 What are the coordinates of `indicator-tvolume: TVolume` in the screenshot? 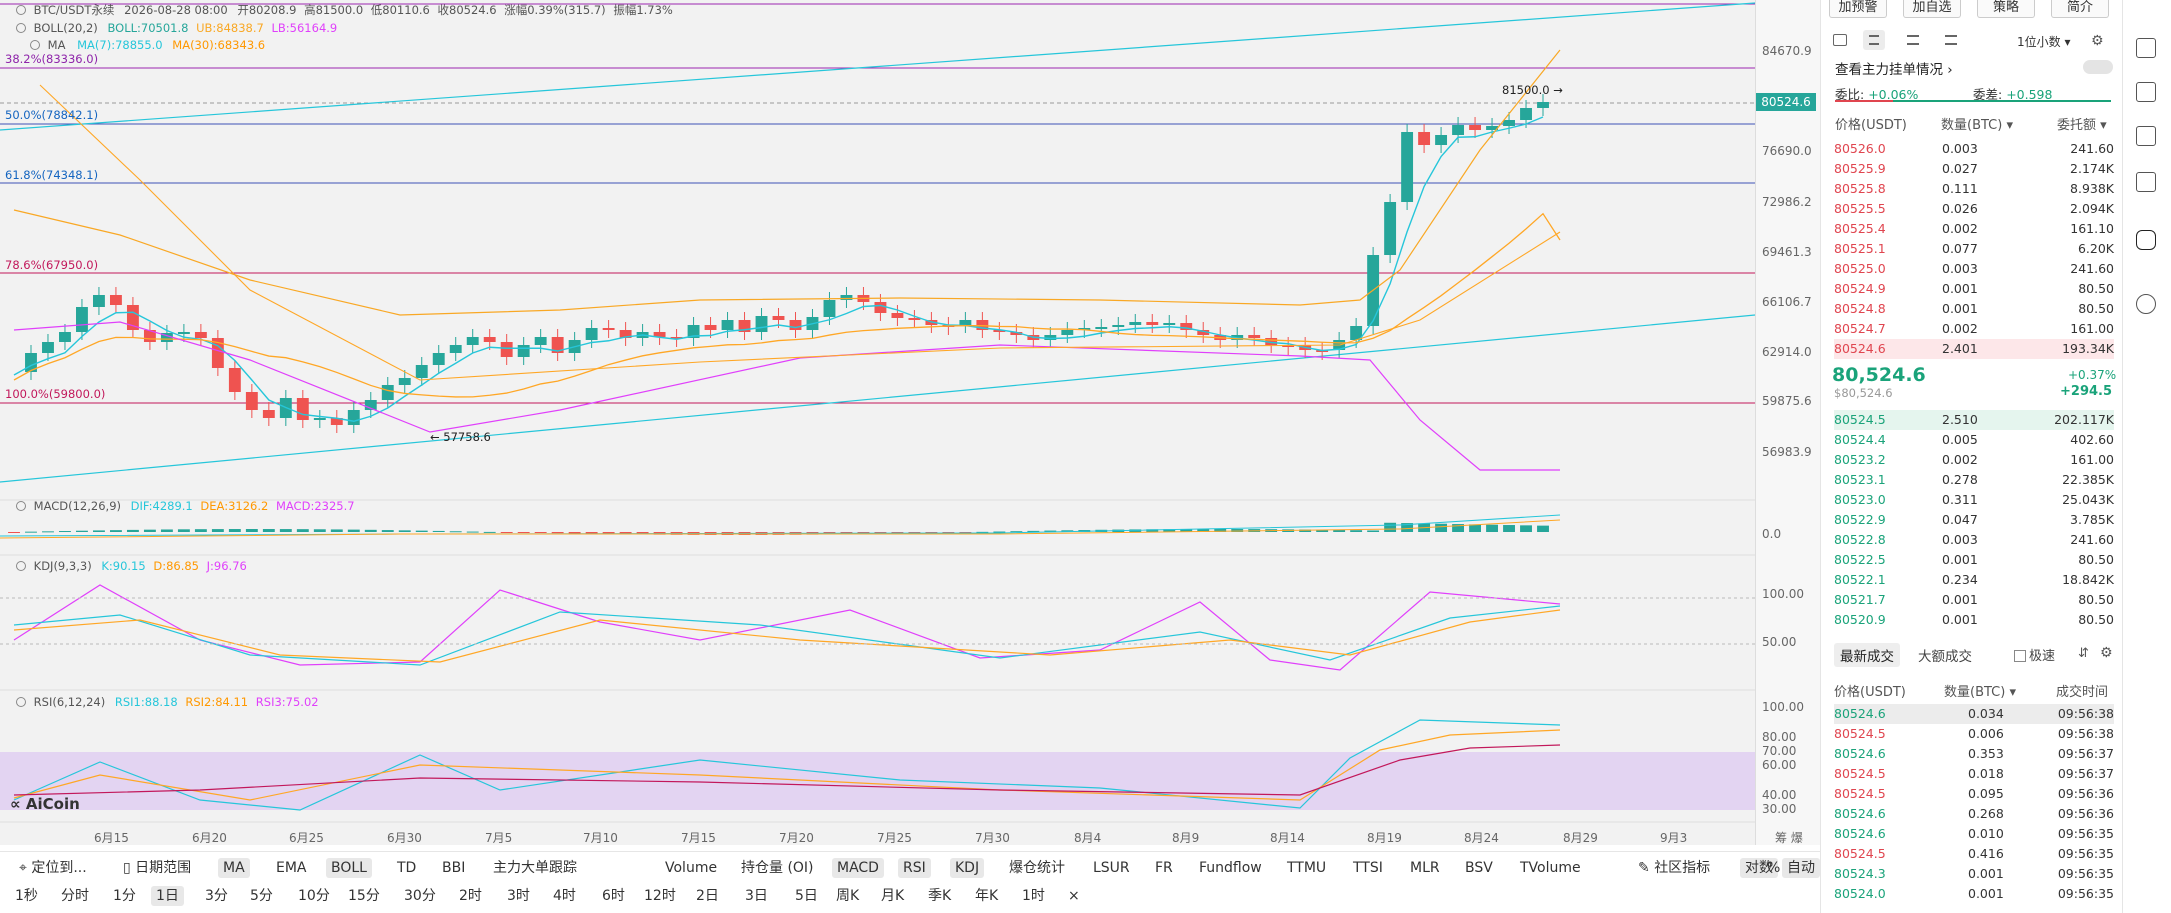 It's located at (1550, 868).